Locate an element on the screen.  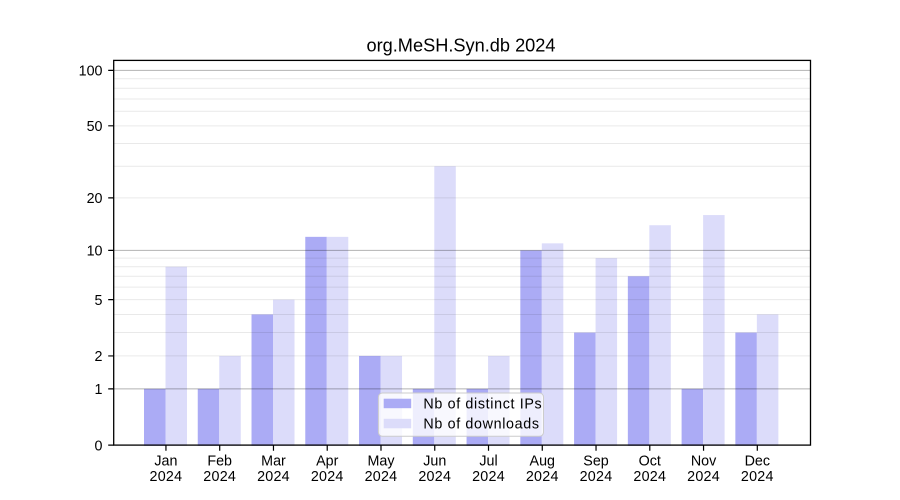
svg-text: Apr is located at coordinates (327, 462).